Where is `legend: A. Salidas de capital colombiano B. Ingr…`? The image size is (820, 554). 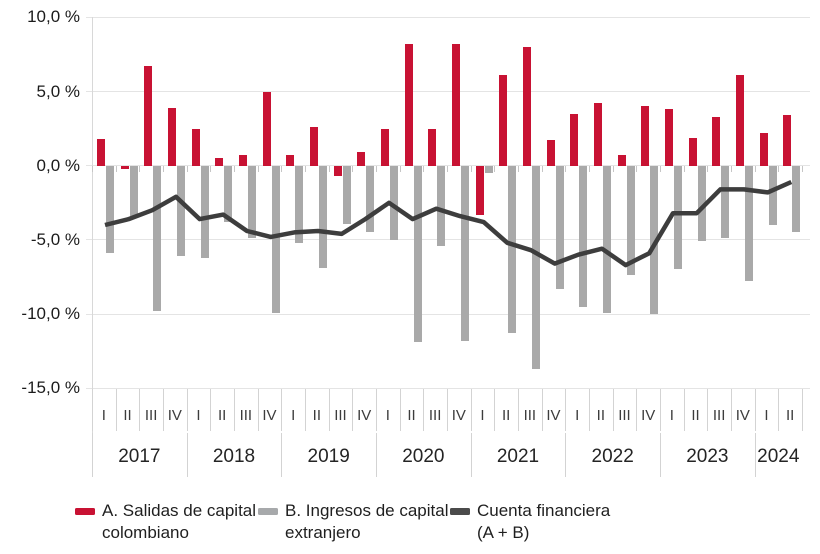 legend: A. Salidas de capital colombiano B. Ingr… is located at coordinates (410, 527).